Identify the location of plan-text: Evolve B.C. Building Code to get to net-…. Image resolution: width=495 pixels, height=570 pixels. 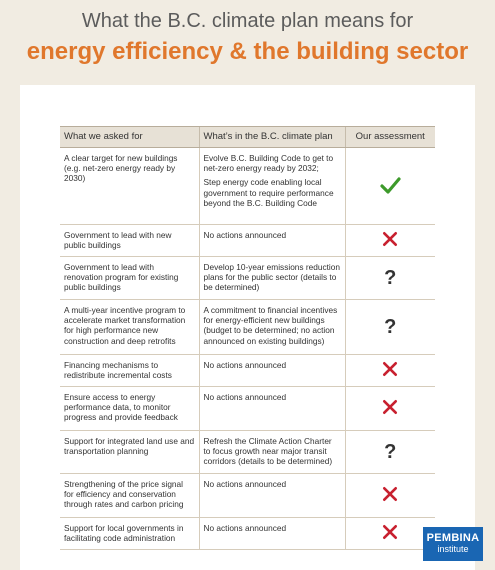
(268, 163).